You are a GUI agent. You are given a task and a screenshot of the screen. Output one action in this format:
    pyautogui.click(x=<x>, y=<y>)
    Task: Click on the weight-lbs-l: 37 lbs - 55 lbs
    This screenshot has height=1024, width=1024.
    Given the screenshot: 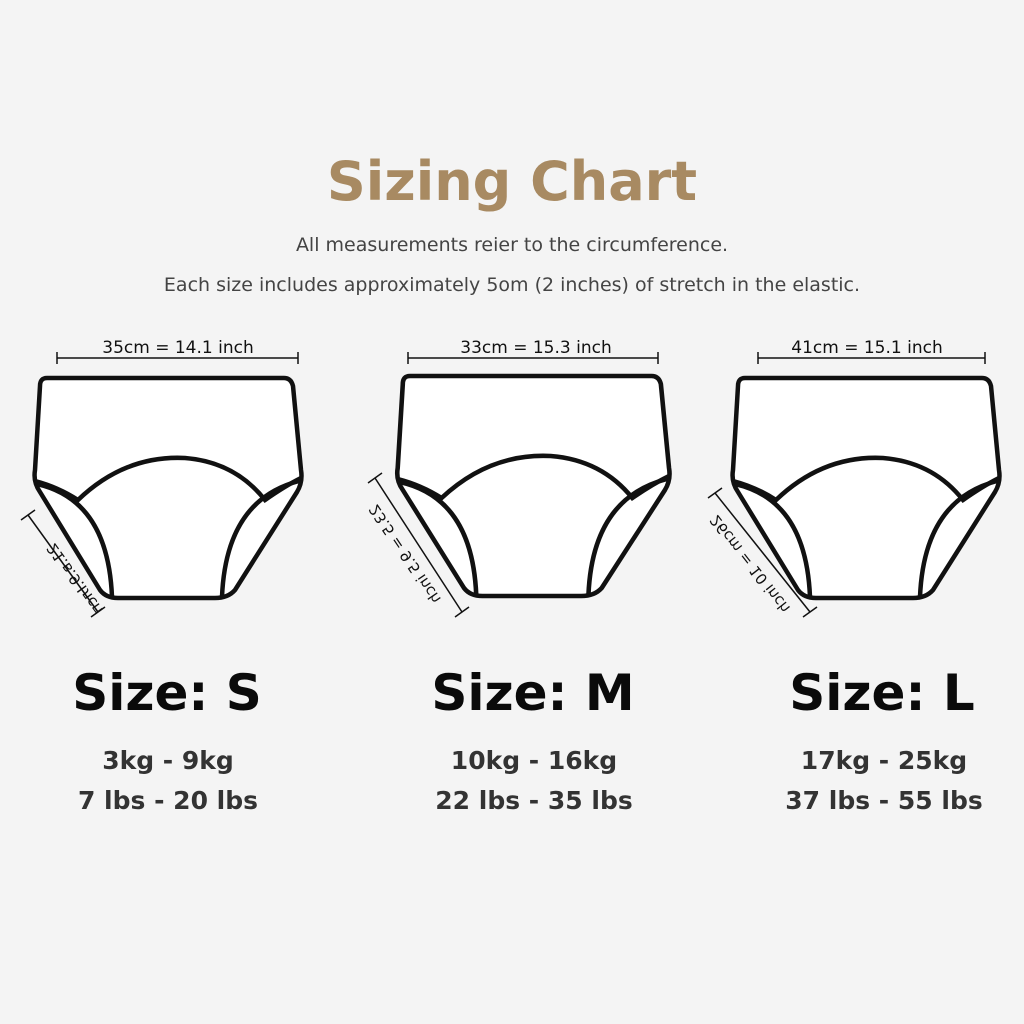 What is the action you would take?
    pyautogui.click(x=884, y=800)
    